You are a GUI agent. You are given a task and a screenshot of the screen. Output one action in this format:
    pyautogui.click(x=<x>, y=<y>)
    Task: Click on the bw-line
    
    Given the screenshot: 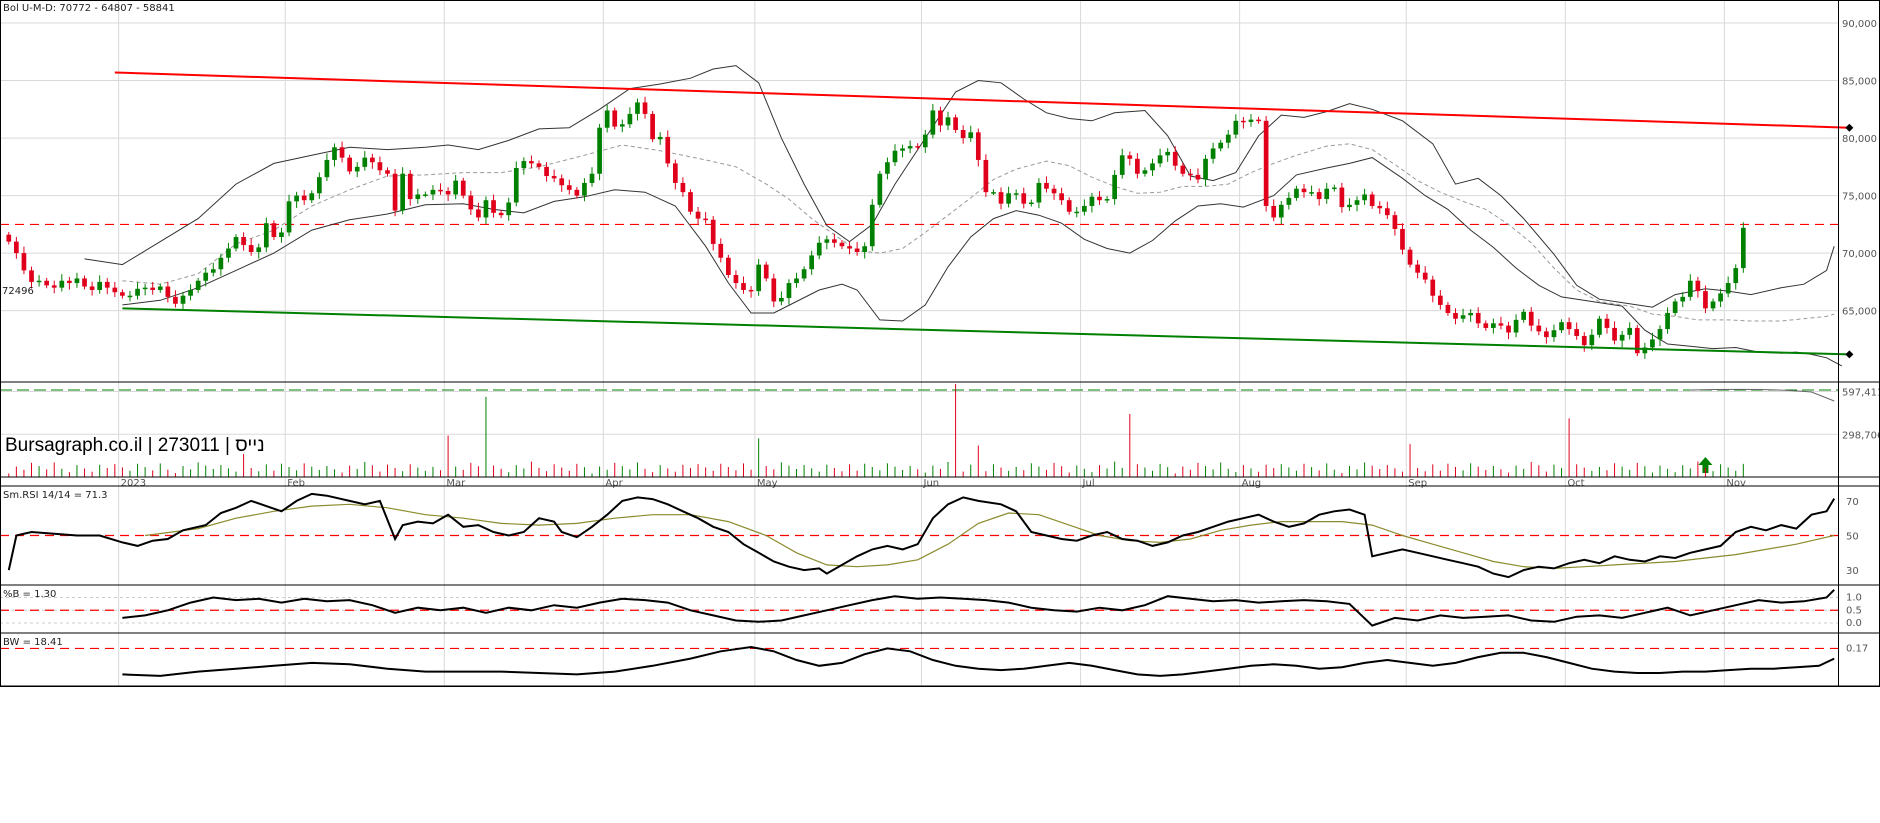 What is the action you would take?
    pyautogui.click(x=978, y=661)
    